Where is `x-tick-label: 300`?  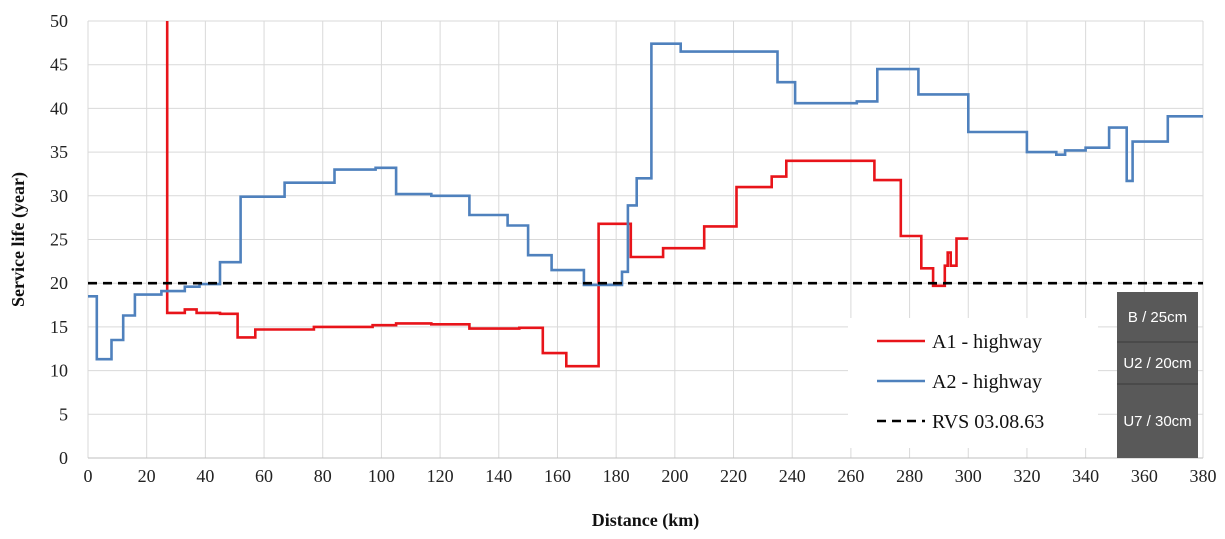 x-tick-label: 300 is located at coordinates (968, 476).